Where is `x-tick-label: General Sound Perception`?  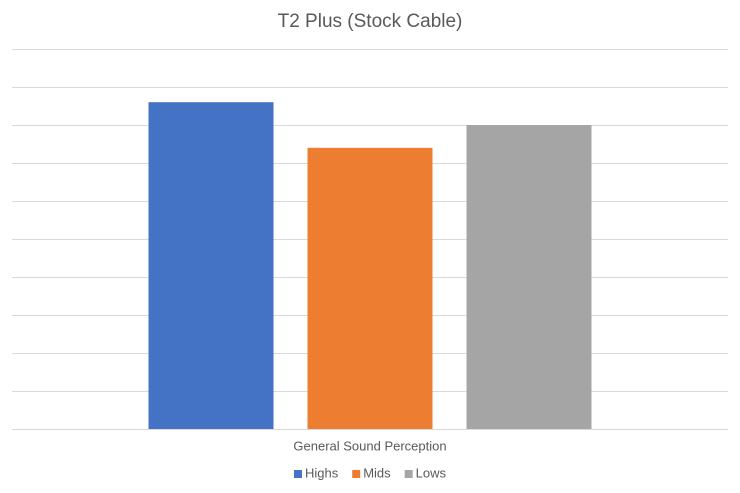 x-tick-label: General Sound Perception is located at coordinates (369, 445).